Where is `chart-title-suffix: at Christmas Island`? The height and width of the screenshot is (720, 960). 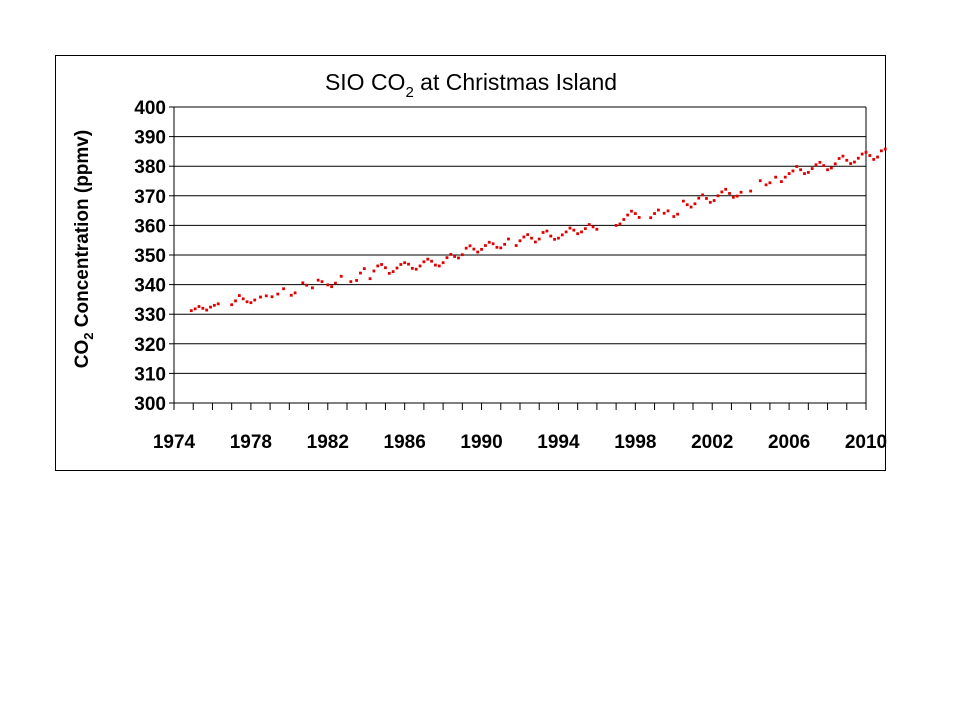
chart-title-suffix: at Christmas Island is located at coordinates (515, 82).